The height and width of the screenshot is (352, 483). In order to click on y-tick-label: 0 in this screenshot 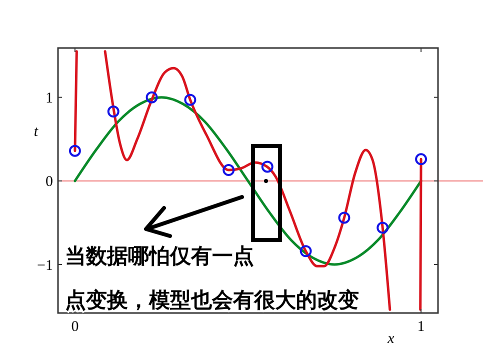, I will do `click(49, 182)`.